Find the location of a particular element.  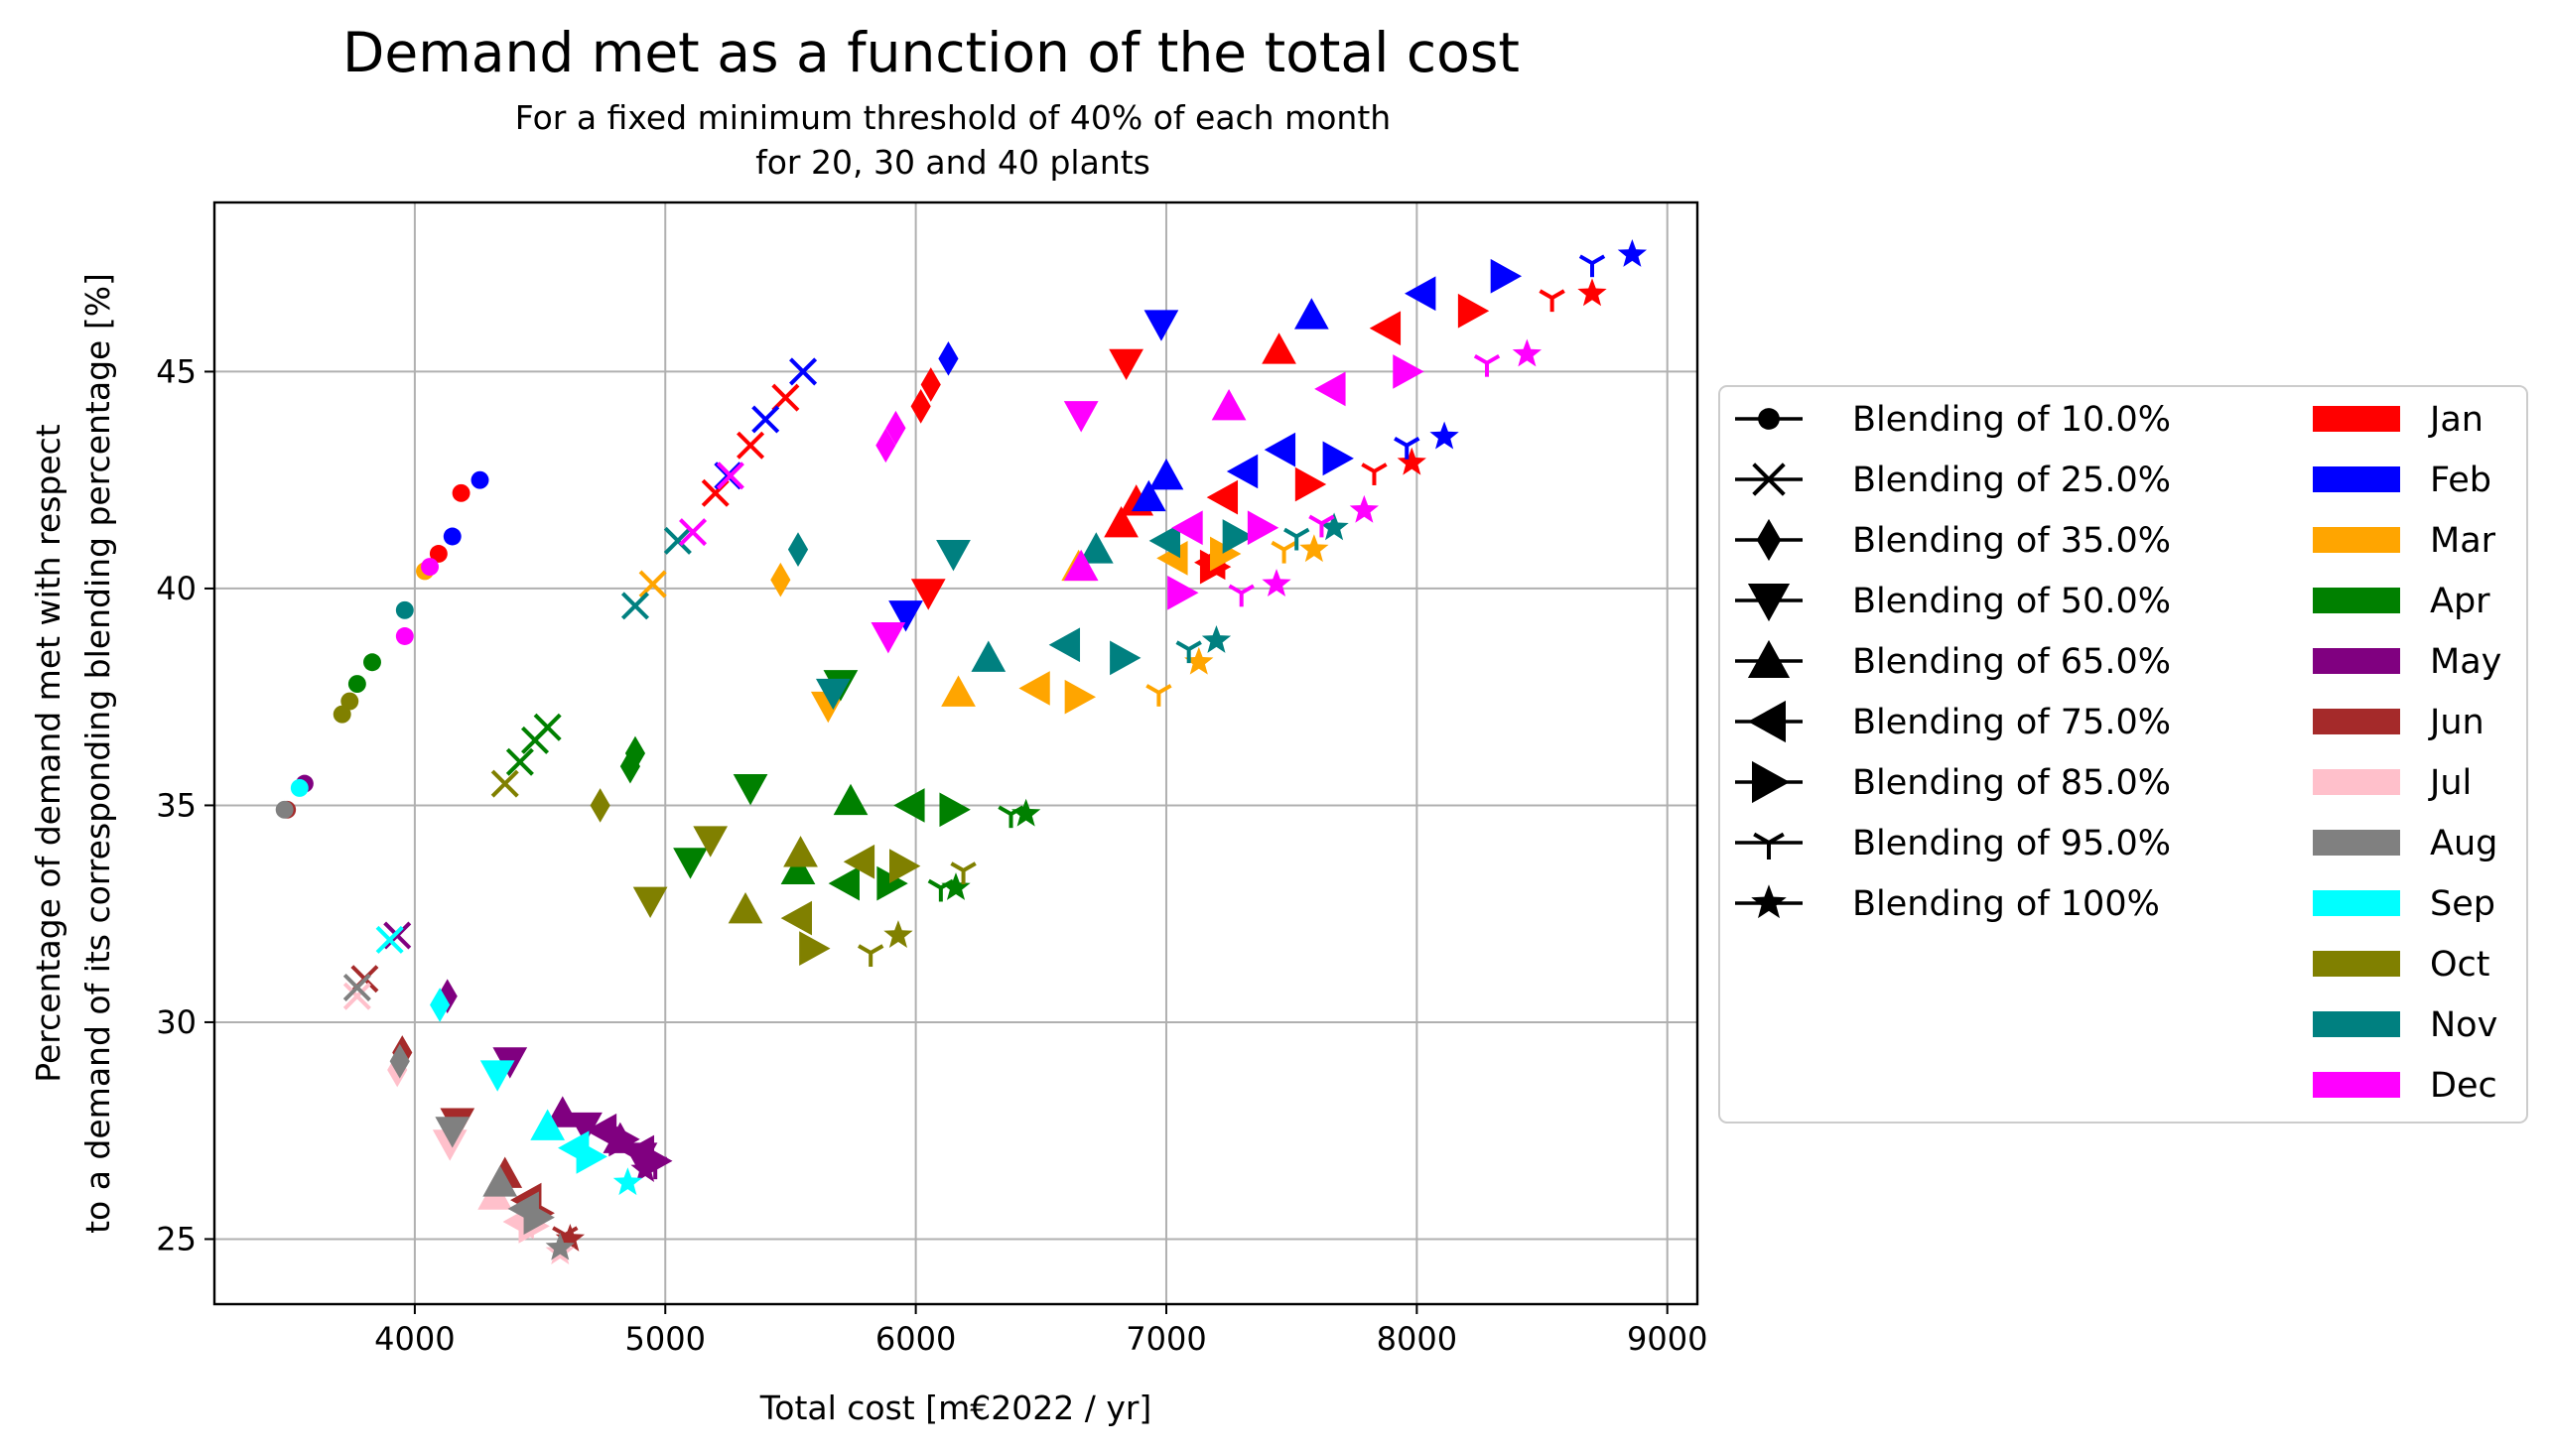

x-tick-label: 5000 is located at coordinates (665, 1339).